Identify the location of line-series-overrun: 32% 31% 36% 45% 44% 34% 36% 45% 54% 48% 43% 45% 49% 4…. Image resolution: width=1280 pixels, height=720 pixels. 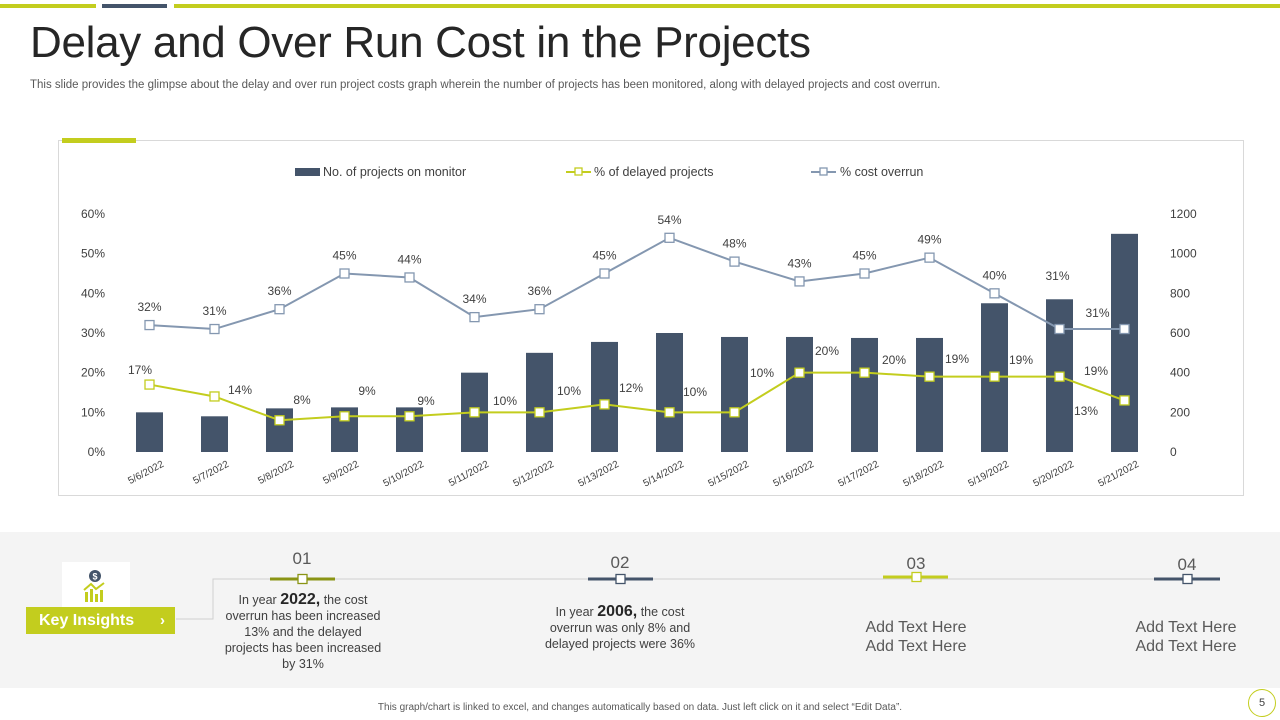
(633, 274).